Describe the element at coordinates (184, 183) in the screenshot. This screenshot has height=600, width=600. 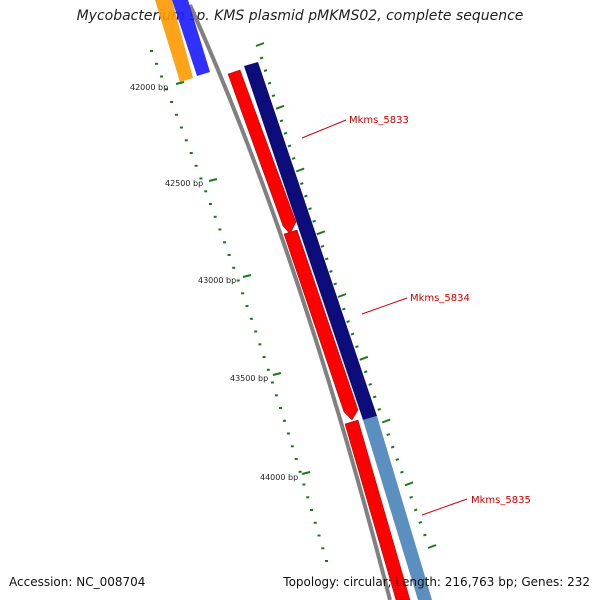
I see `tick-label: 42500 bp` at that location.